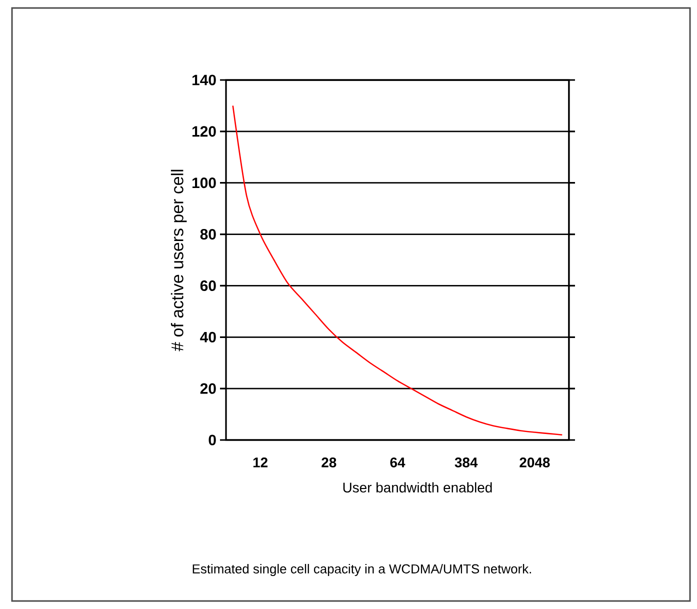  I want to click on y-tick-label: 40, so click(208, 337).